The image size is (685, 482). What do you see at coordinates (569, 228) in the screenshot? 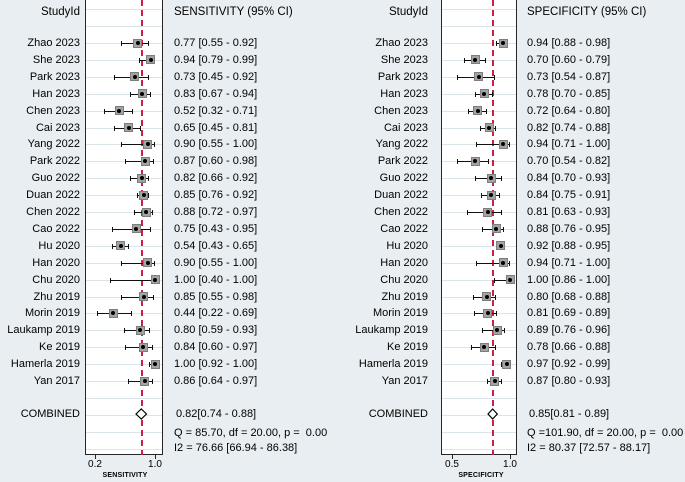
I see `estimate-text: 0.88 [0.76 - 0.95]` at bounding box center [569, 228].